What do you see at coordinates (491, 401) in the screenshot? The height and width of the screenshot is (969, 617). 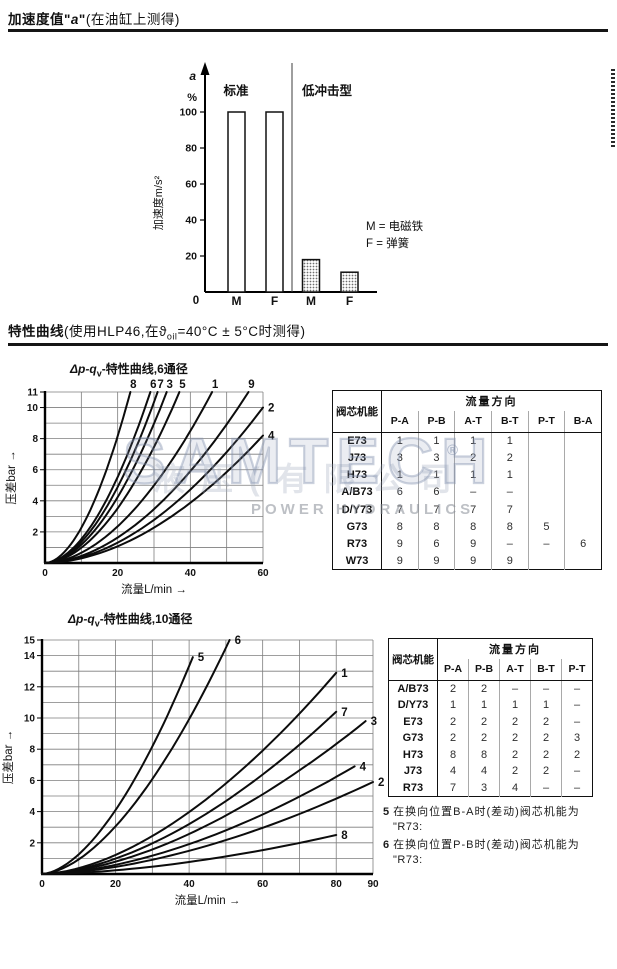 I see `group-header-flow-direction: 流量方向` at bounding box center [491, 401].